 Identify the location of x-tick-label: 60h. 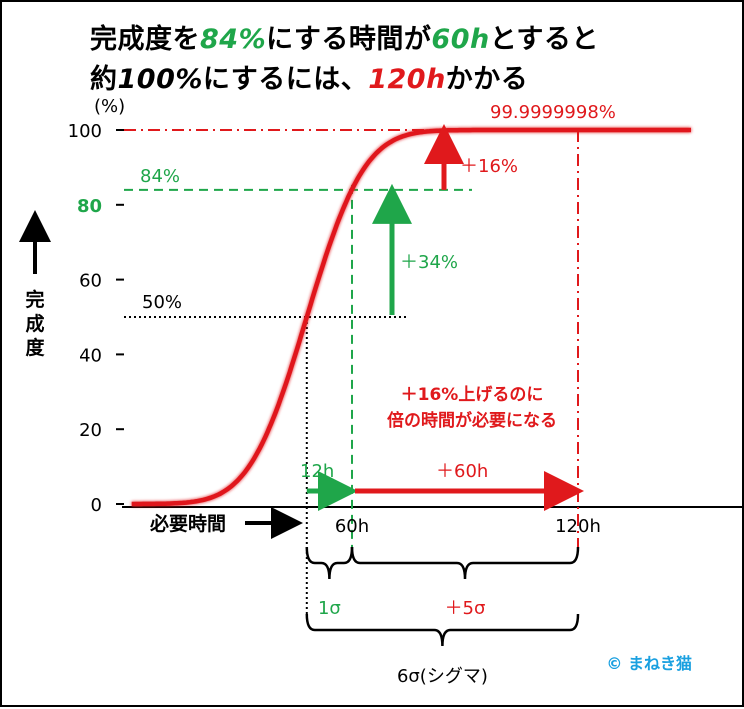
(352, 526).